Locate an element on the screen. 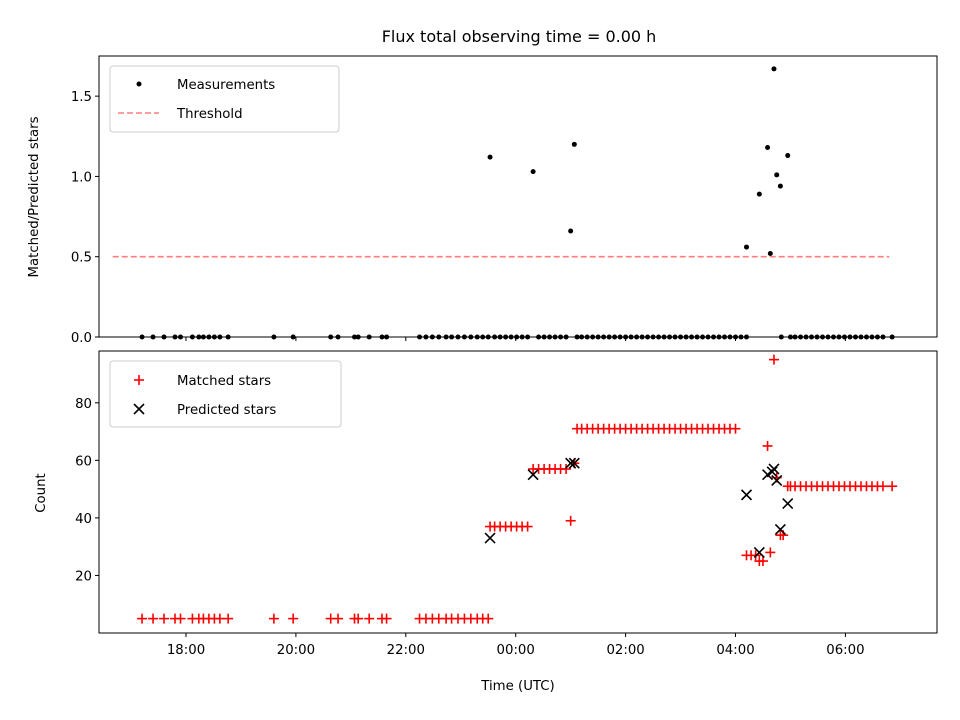  legend-matched-marker is located at coordinates (139, 380).